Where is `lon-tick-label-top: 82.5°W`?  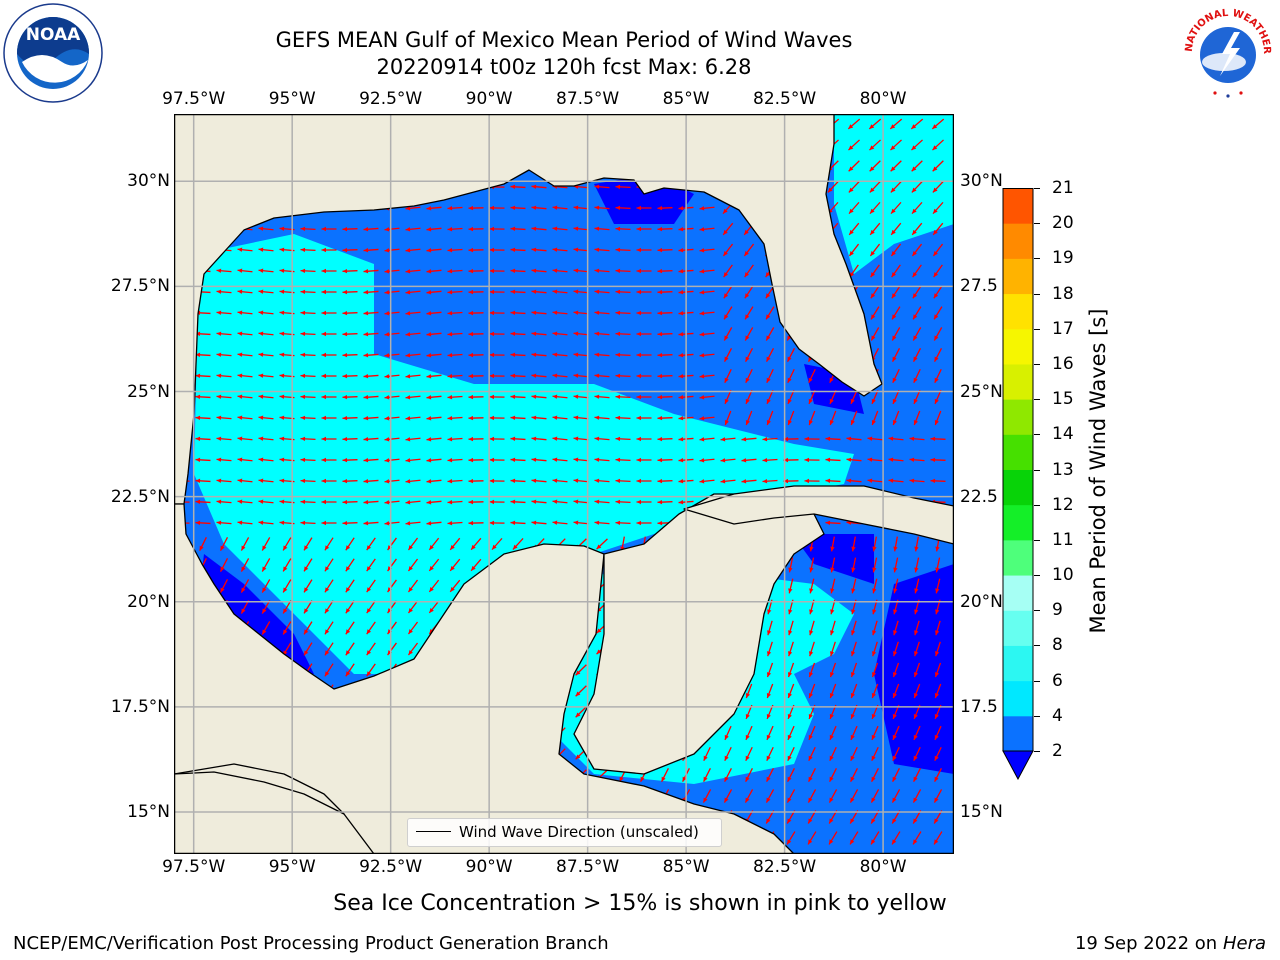
lon-tick-label-top: 82.5°W is located at coordinates (785, 99).